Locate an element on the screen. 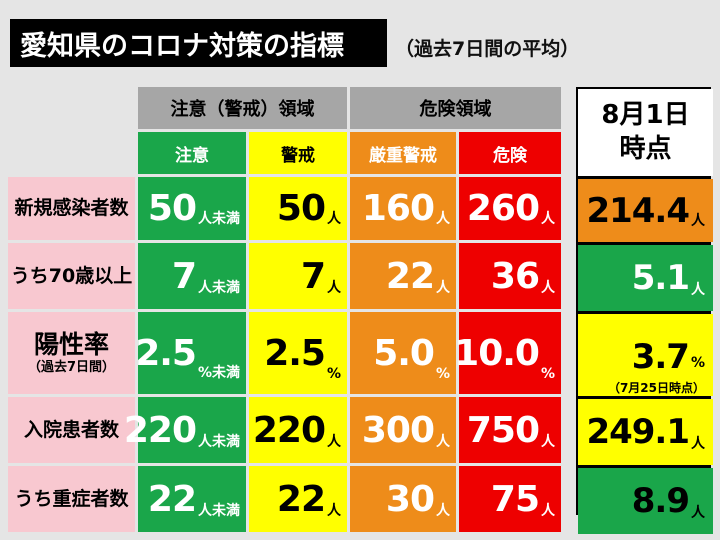  current-value-number: 8.9 is located at coordinates (660, 501).